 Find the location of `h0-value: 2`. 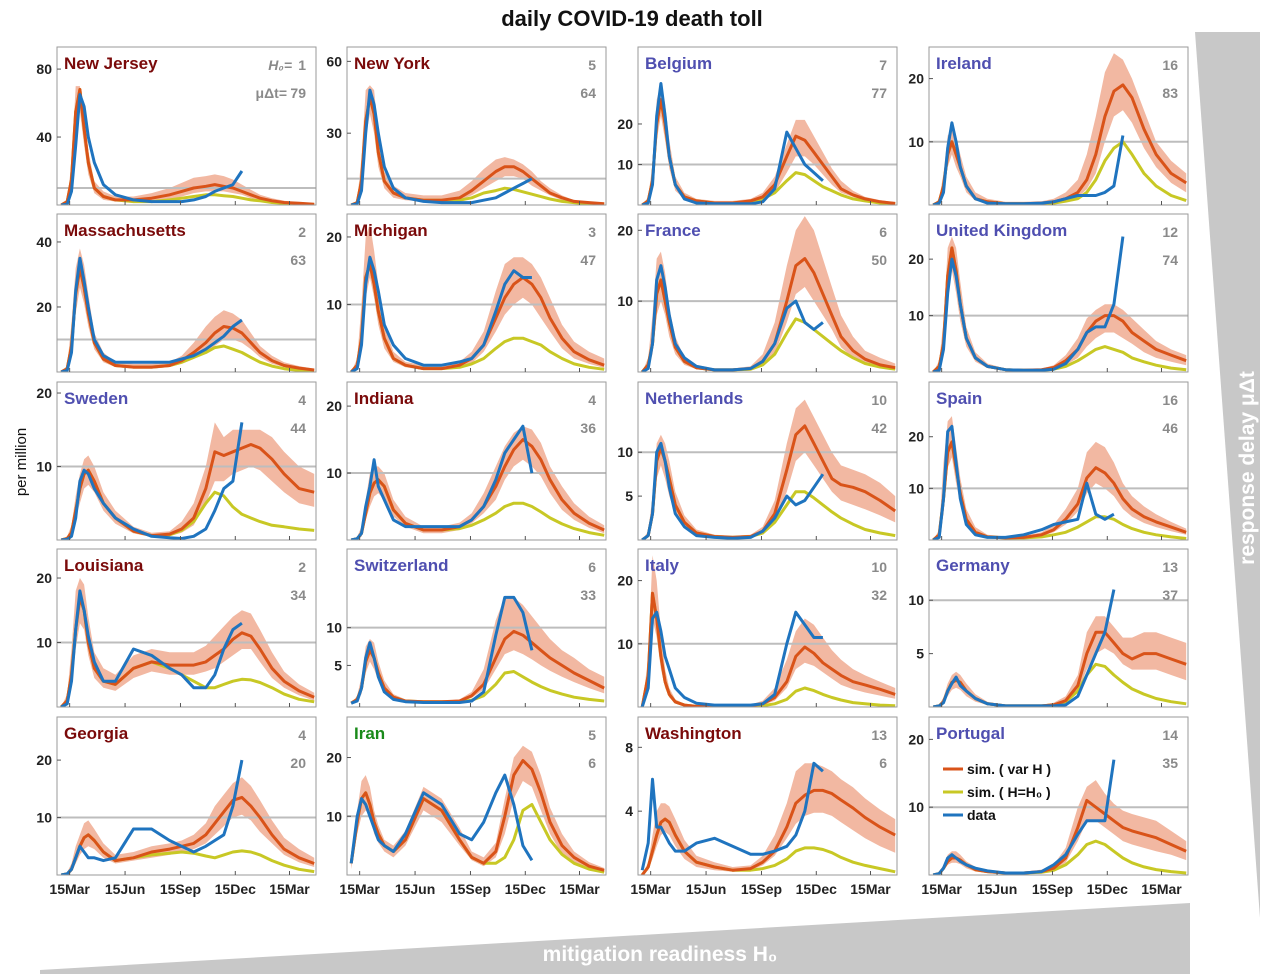

h0-value: 2 is located at coordinates (302, 567).